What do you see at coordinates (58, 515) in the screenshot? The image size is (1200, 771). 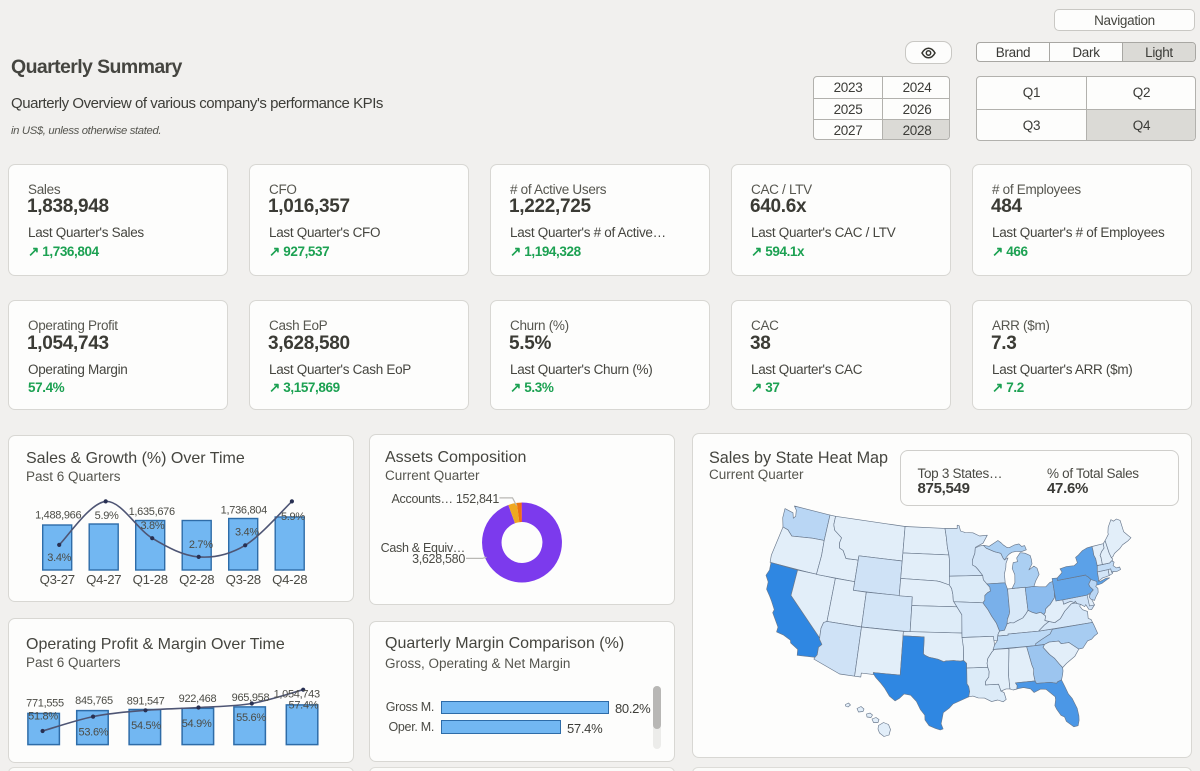 I see `svg-text: 1,488,966` at bounding box center [58, 515].